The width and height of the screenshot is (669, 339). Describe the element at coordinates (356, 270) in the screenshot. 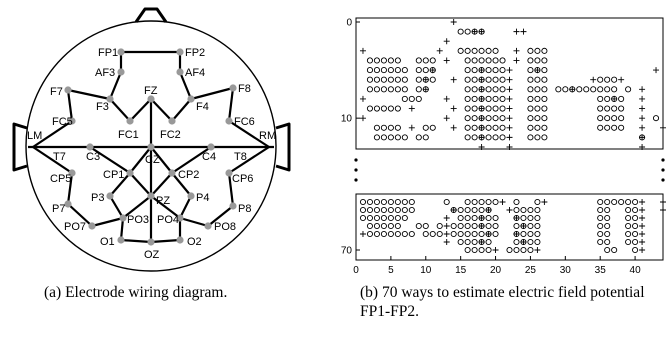

I see `x-tick-label: 0` at that location.